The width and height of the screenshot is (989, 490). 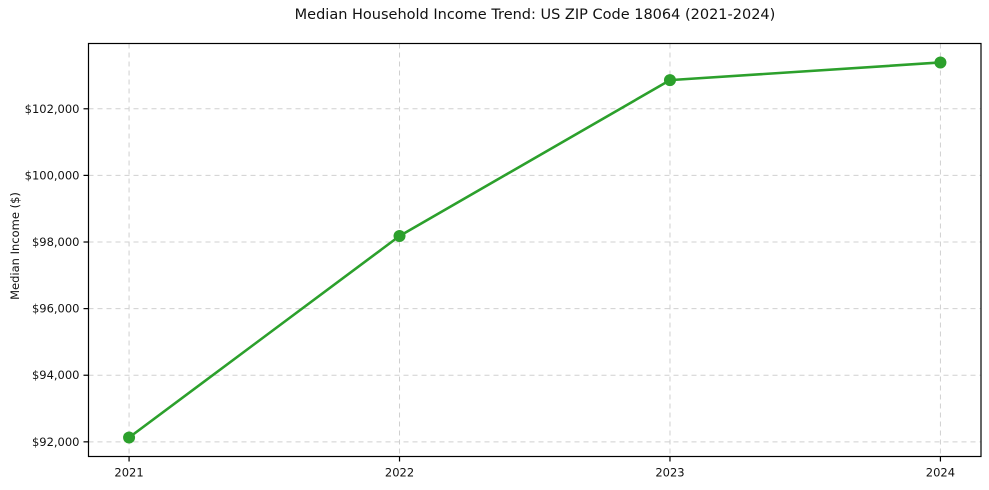 What do you see at coordinates (669, 473) in the screenshot?
I see `x-tick-label: 2023` at bounding box center [669, 473].